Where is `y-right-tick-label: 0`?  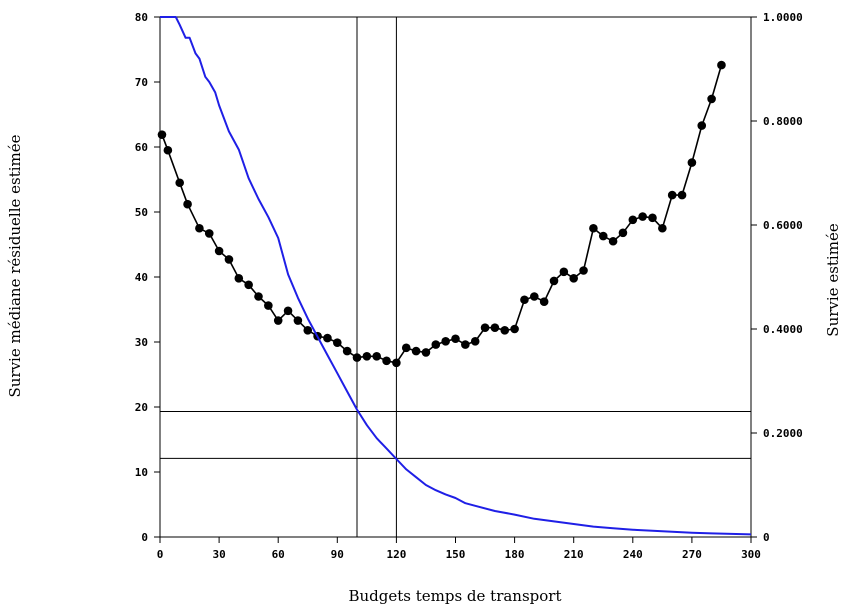
y-right-tick-label: 0 is located at coordinates (766, 537).